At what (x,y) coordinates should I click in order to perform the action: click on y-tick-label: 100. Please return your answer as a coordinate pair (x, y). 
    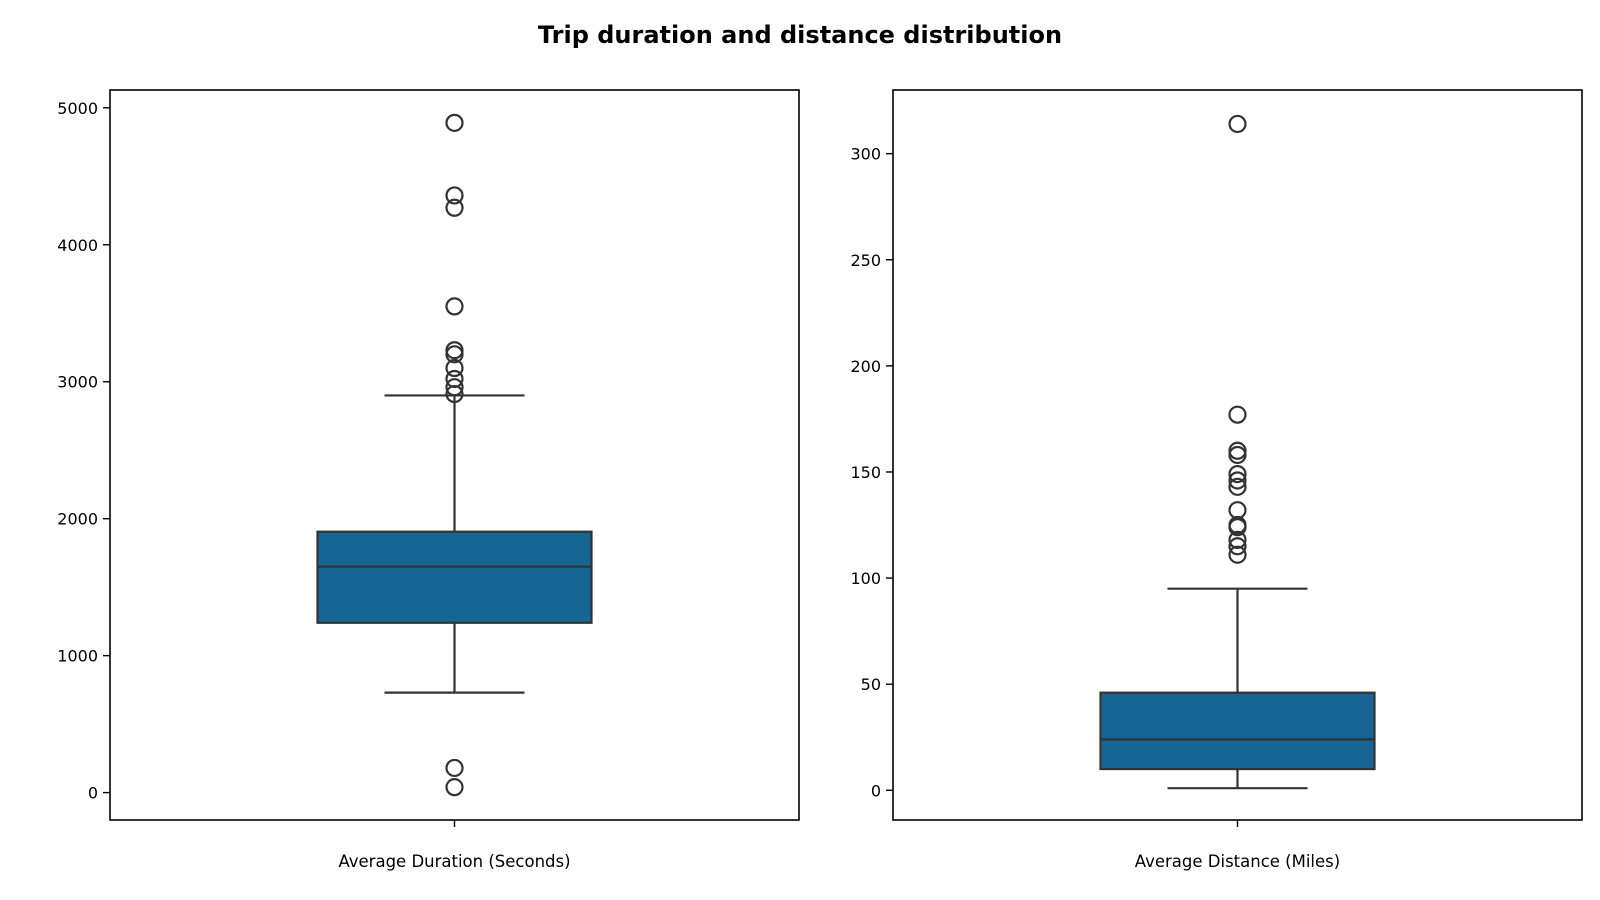
    Looking at the image, I should click on (865, 578).